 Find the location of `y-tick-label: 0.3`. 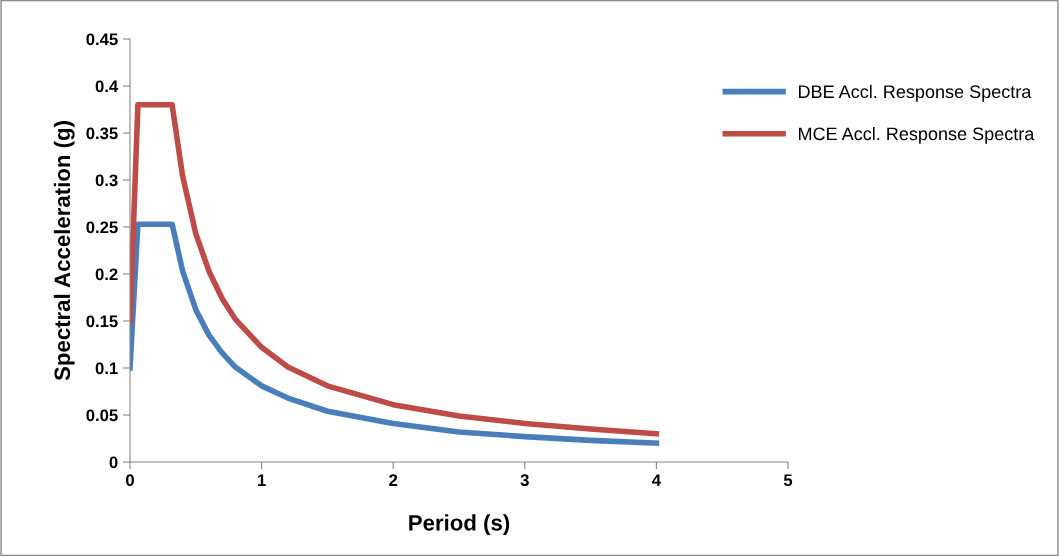

y-tick-label: 0.3 is located at coordinates (106, 180).